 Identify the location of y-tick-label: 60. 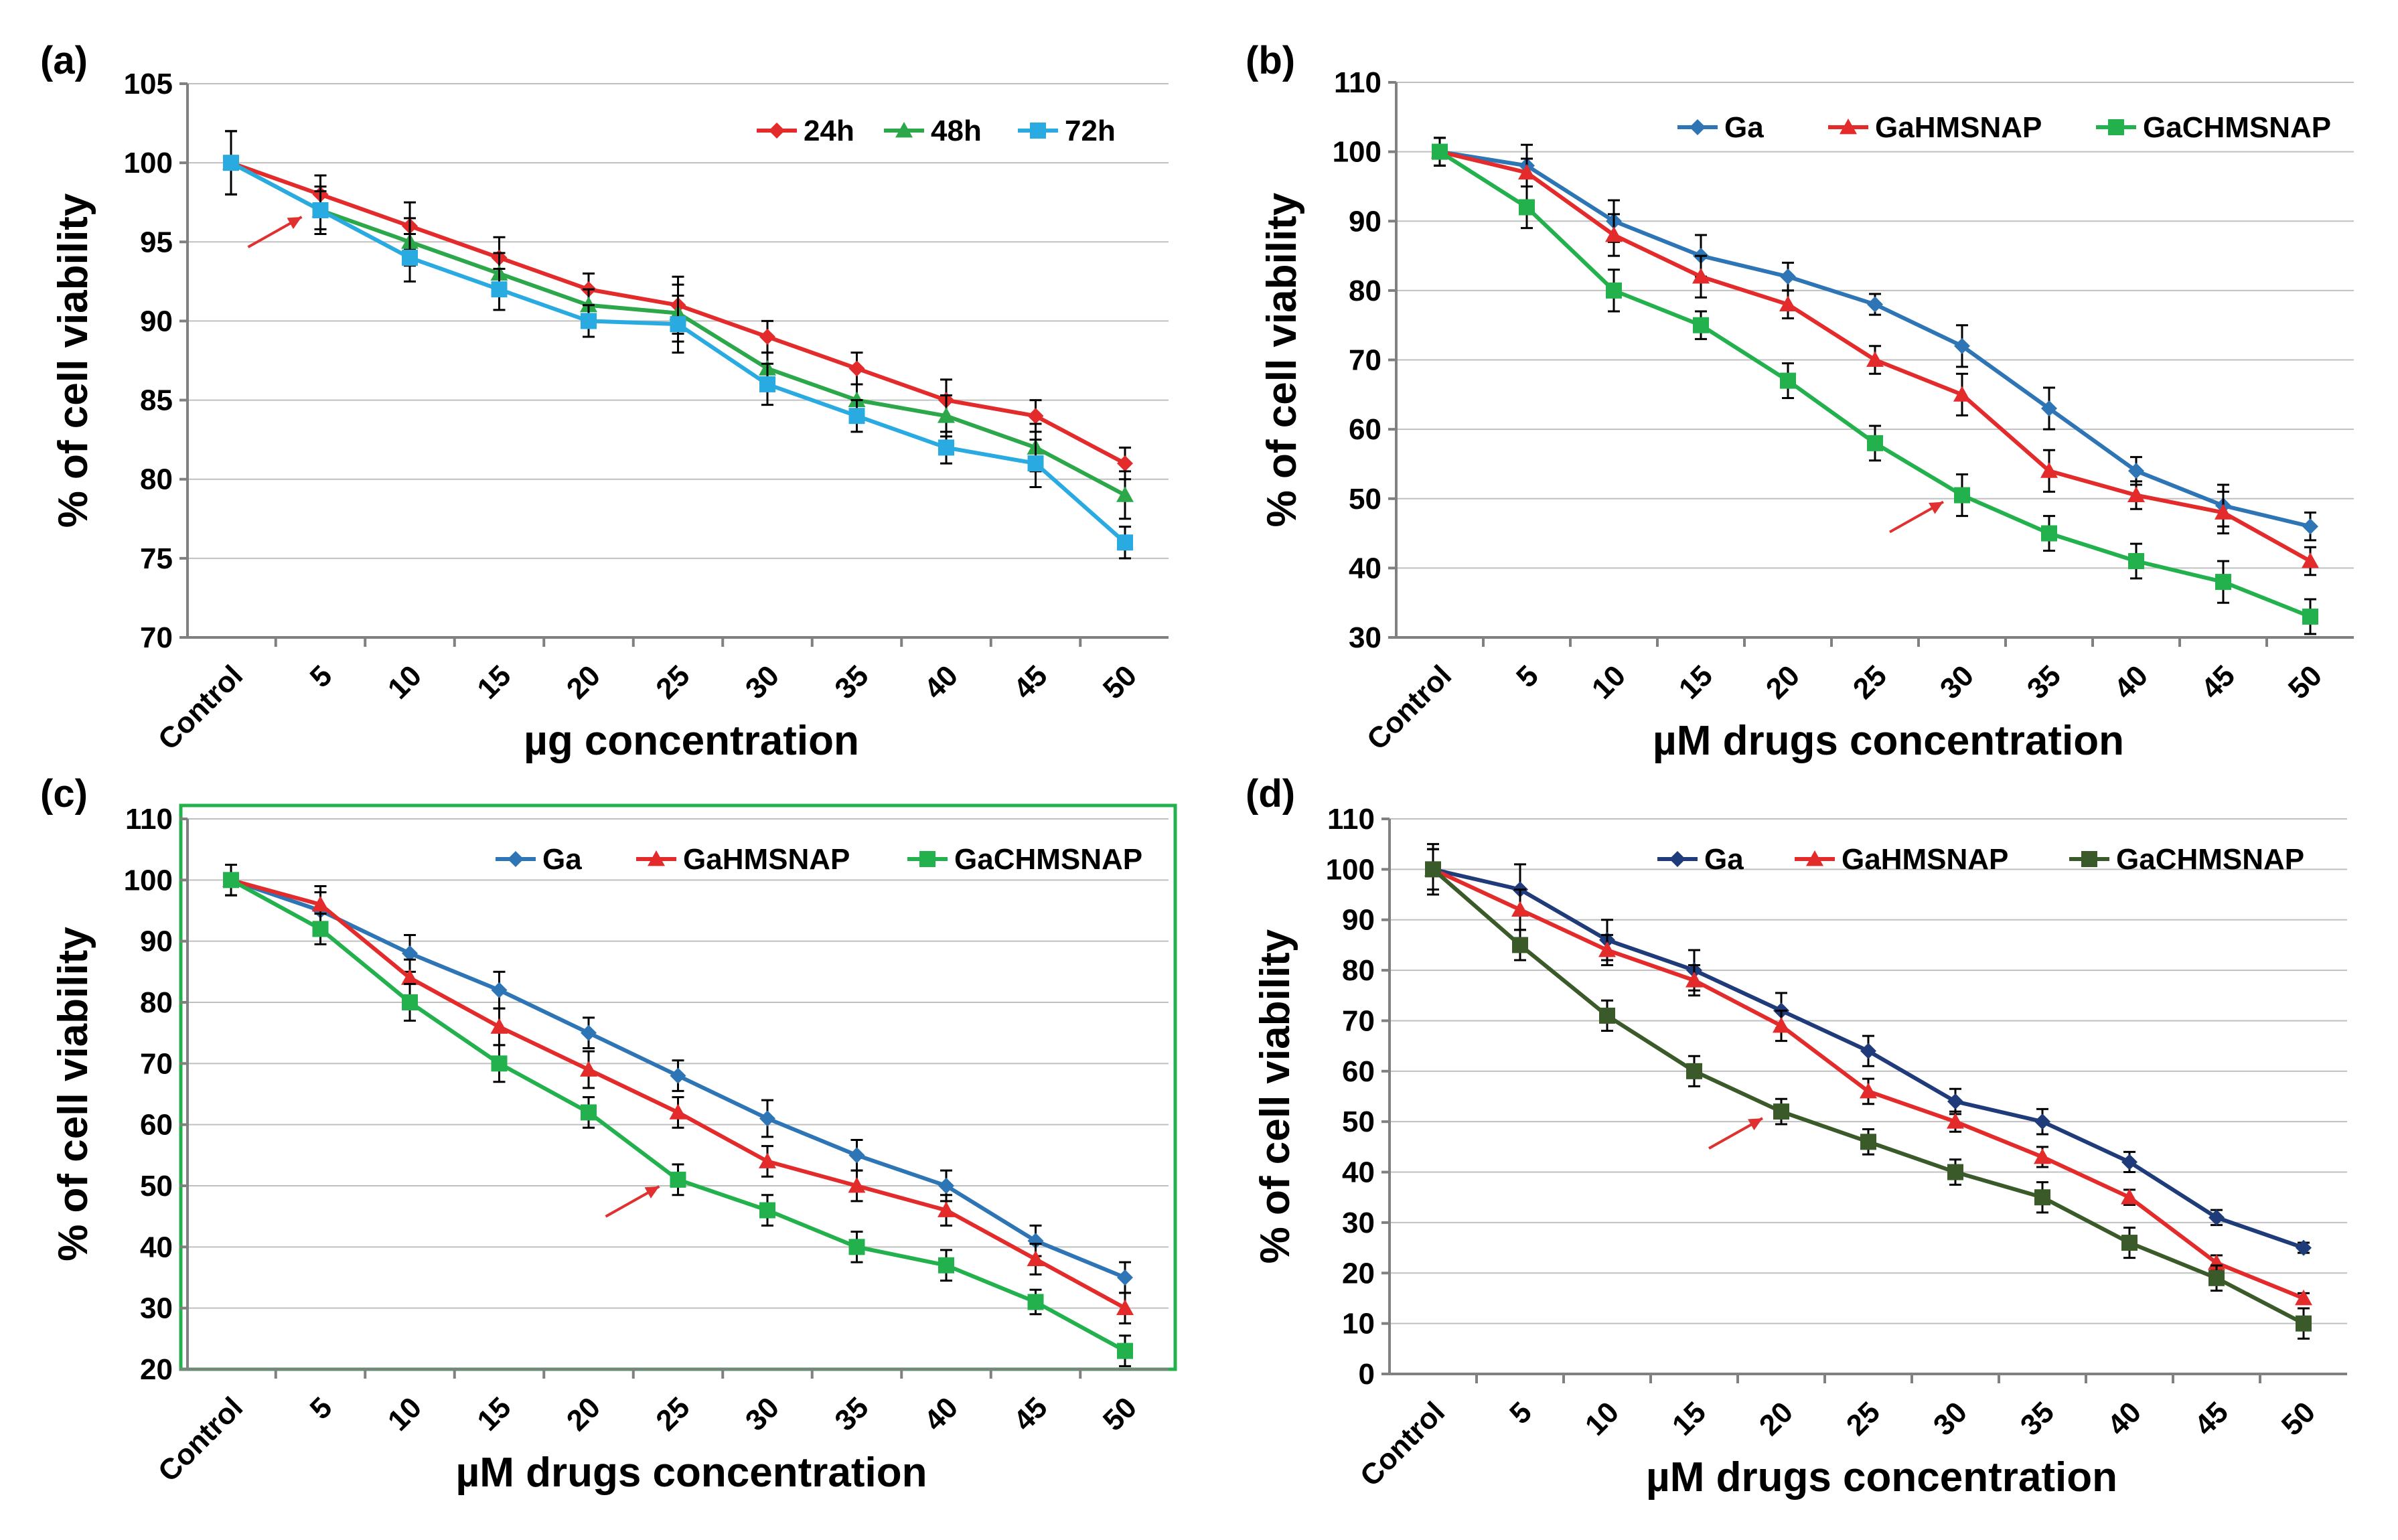
(156, 1125).